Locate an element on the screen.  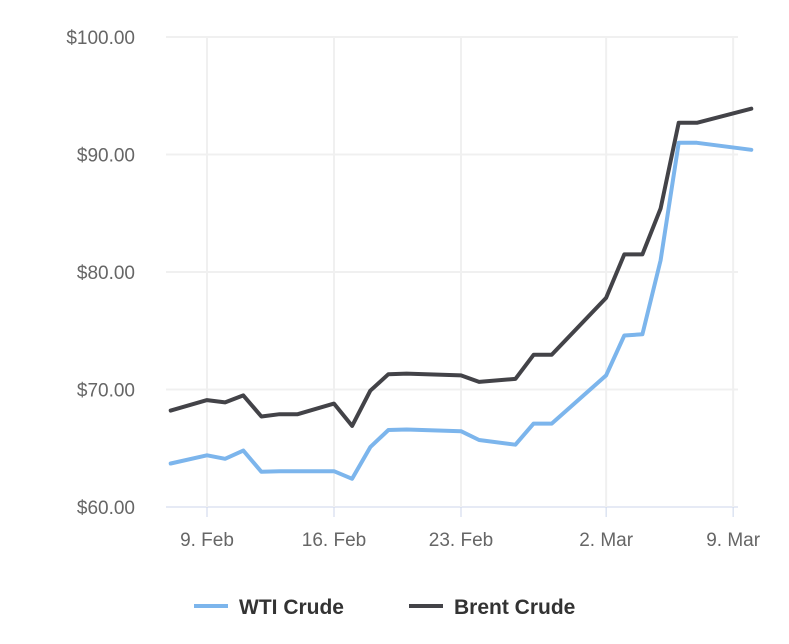
x-axis: 9. Feb 16. Feb 23. Feb 2. Mar 9. Mar is located at coordinates (470, 529).